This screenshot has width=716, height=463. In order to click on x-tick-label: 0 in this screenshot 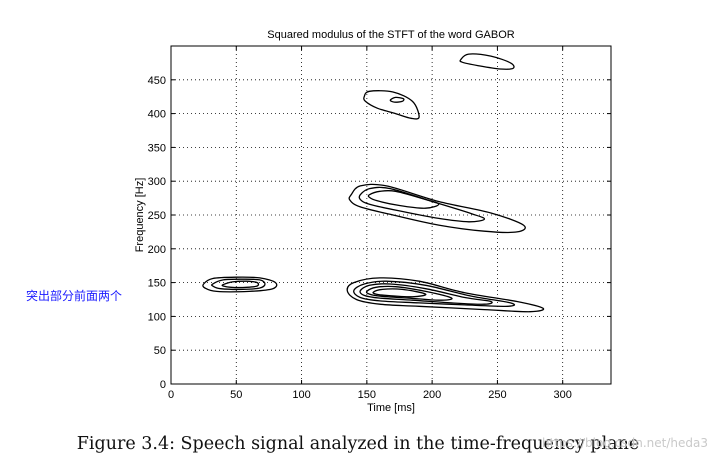, I will do `click(171, 395)`.